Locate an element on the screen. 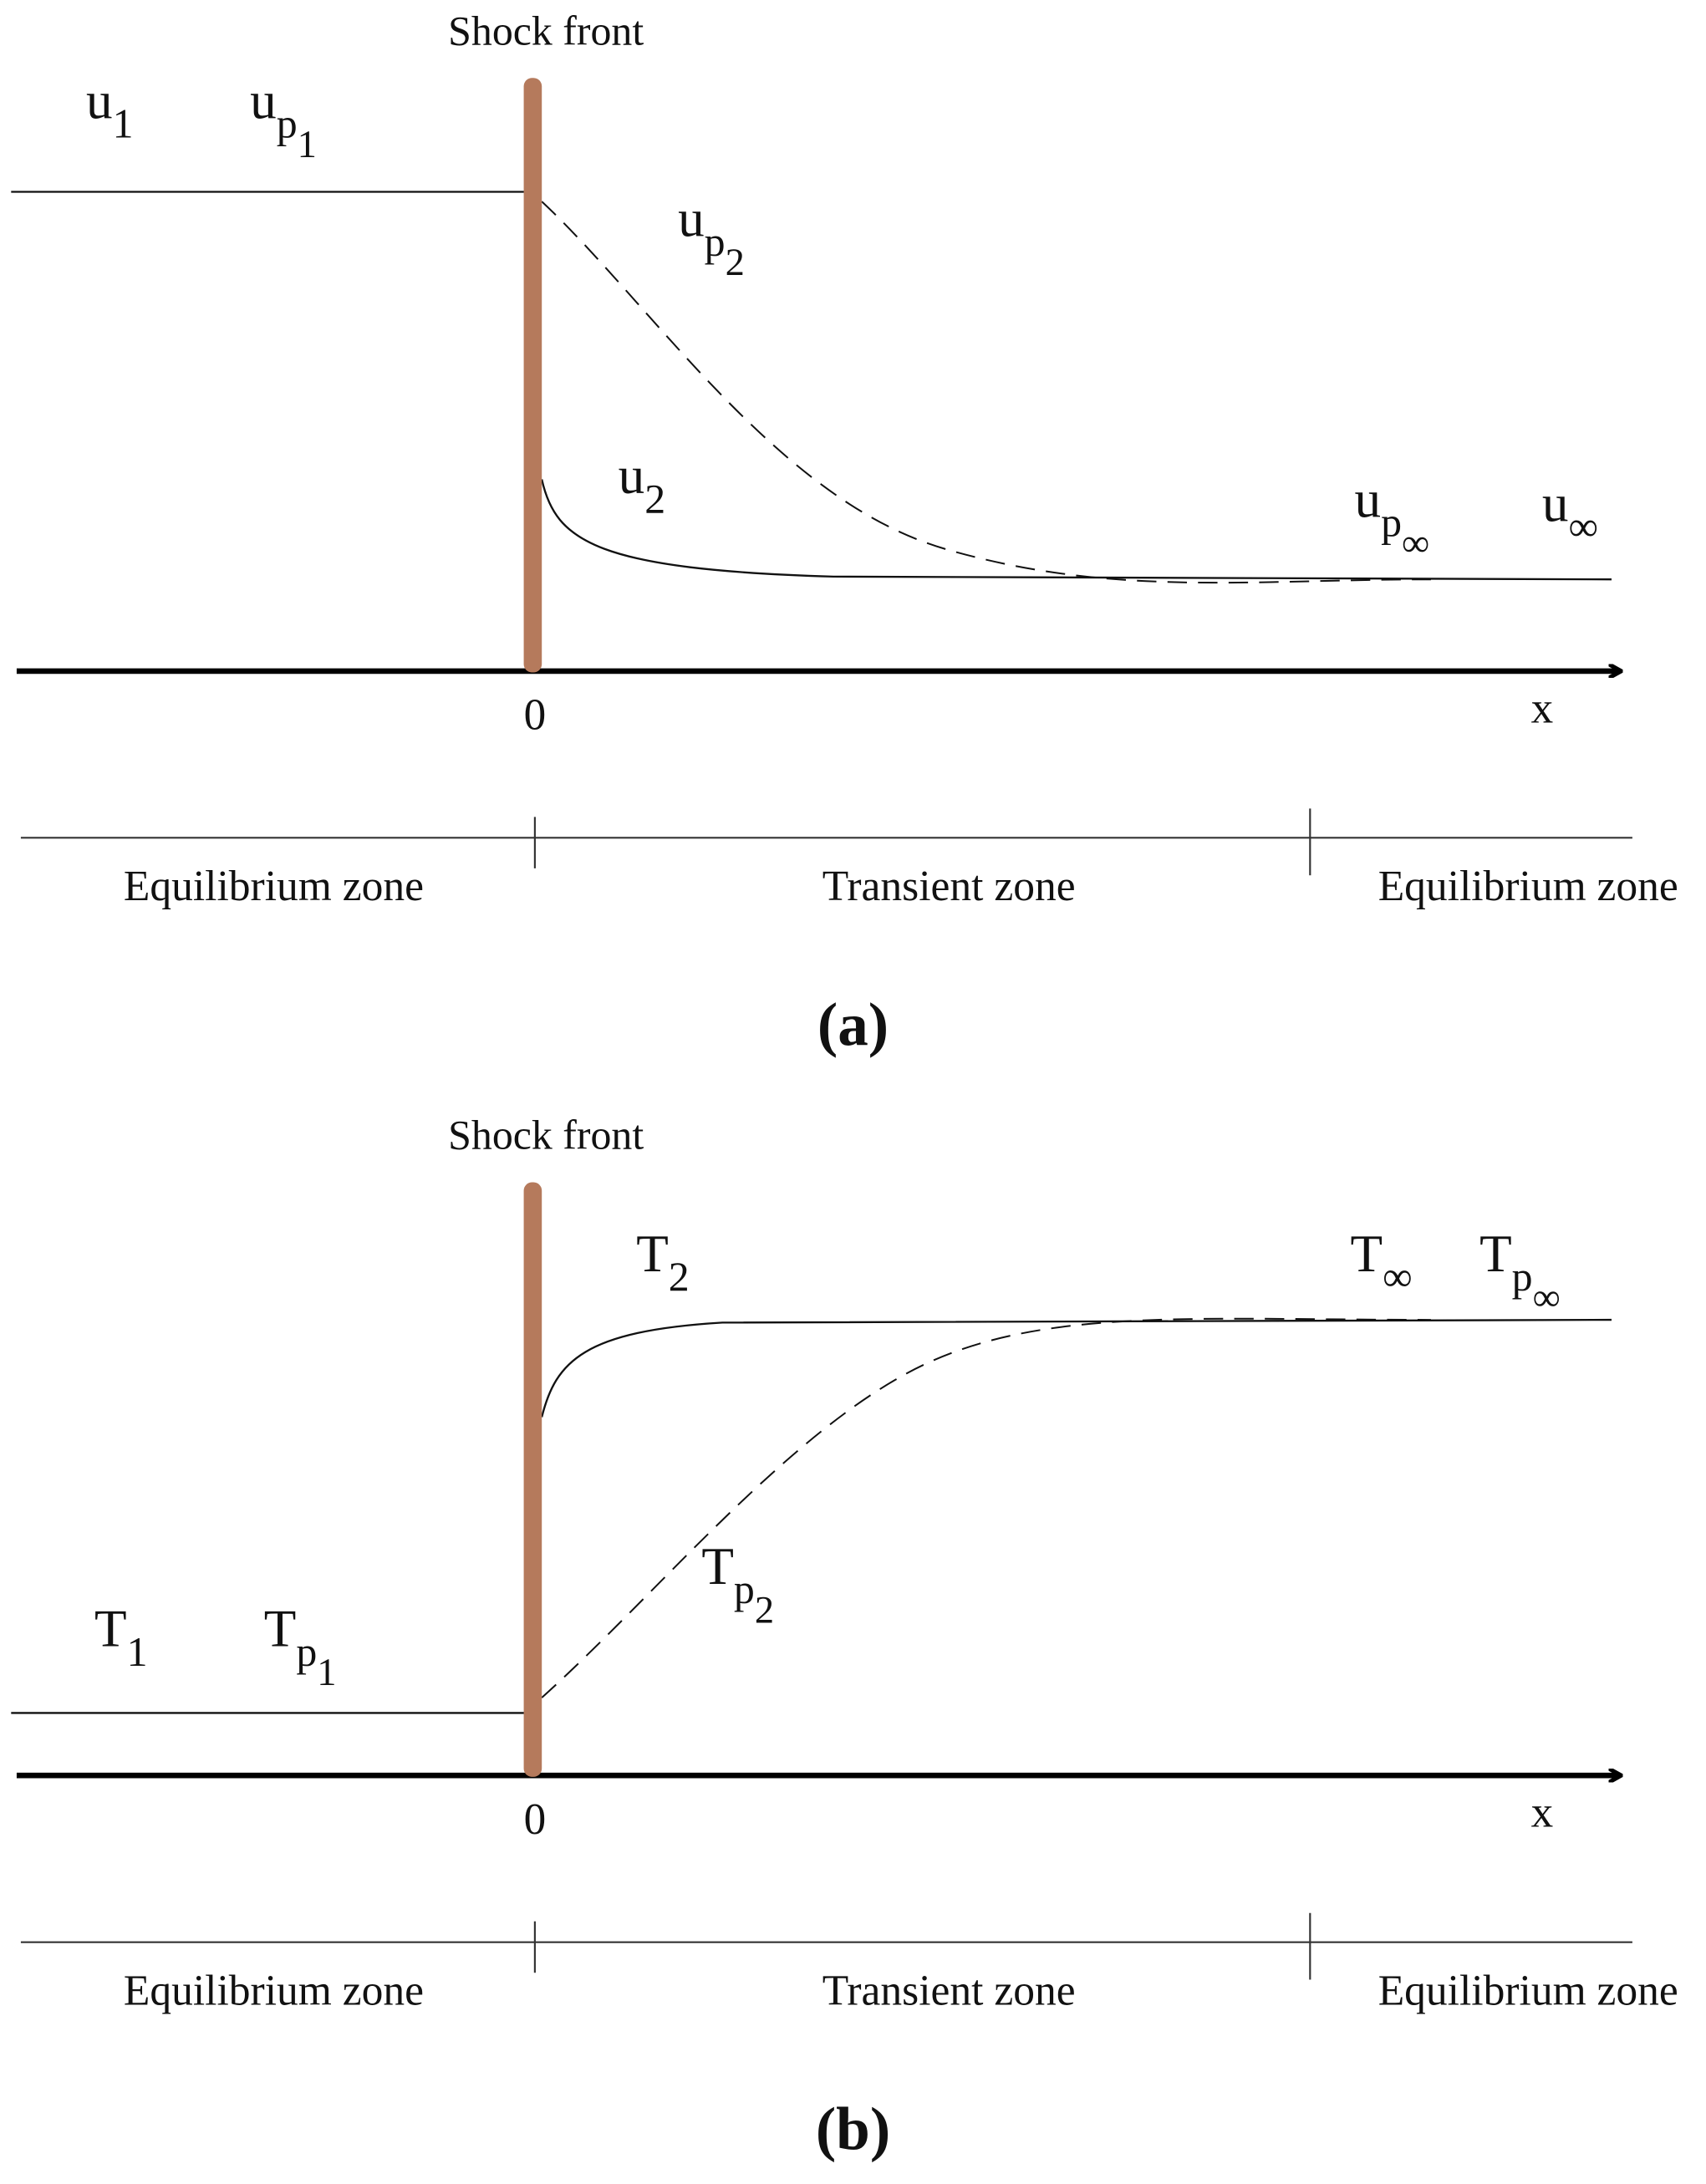 The height and width of the screenshot is (2184, 1706). curve-label: Tp2 is located at coordinates (738, 1584).